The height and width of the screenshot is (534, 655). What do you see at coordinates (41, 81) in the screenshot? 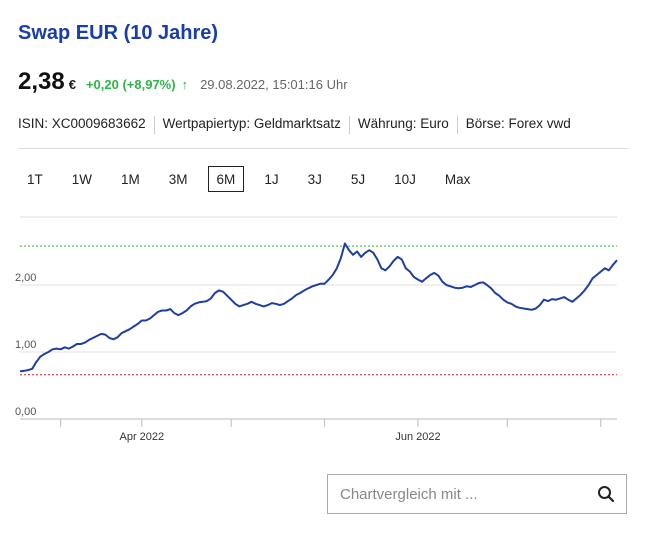
I see `price-value: 2,38` at bounding box center [41, 81].